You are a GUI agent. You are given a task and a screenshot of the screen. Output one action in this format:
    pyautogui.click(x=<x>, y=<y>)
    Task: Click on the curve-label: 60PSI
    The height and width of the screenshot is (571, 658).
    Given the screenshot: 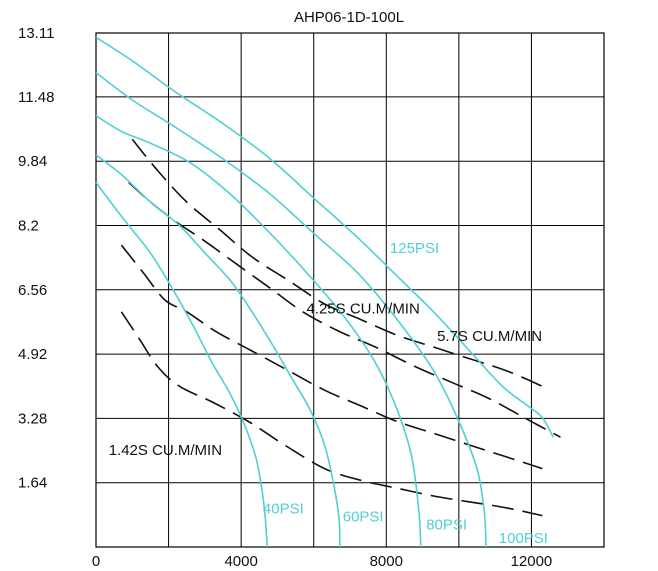 What is the action you would take?
    pyautogui.click(x=363, y=517)
    